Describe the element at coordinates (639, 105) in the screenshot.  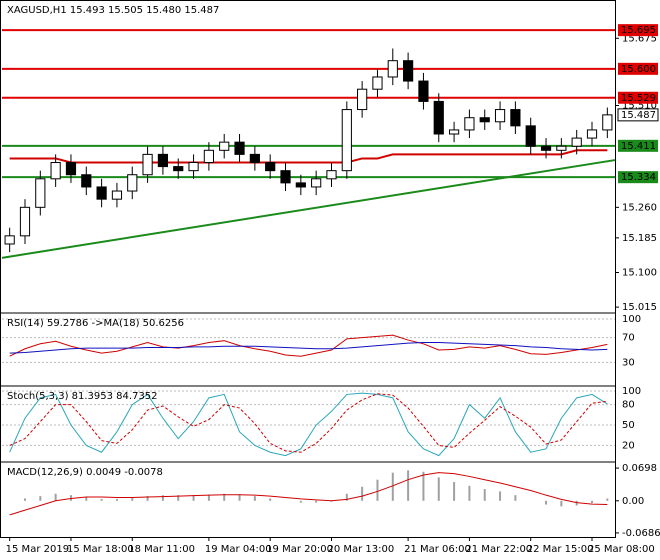
I see `y-tick-label: 15.510` at that location.